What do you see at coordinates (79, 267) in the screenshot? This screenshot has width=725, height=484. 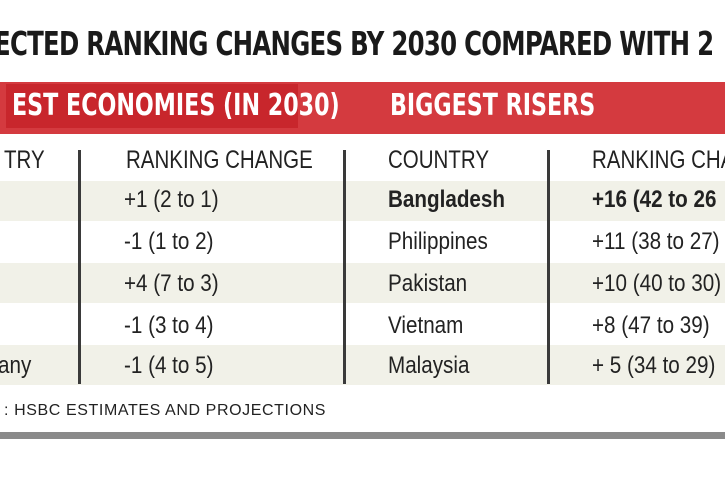 I see `left-divider` at bounding box center [79, 267].